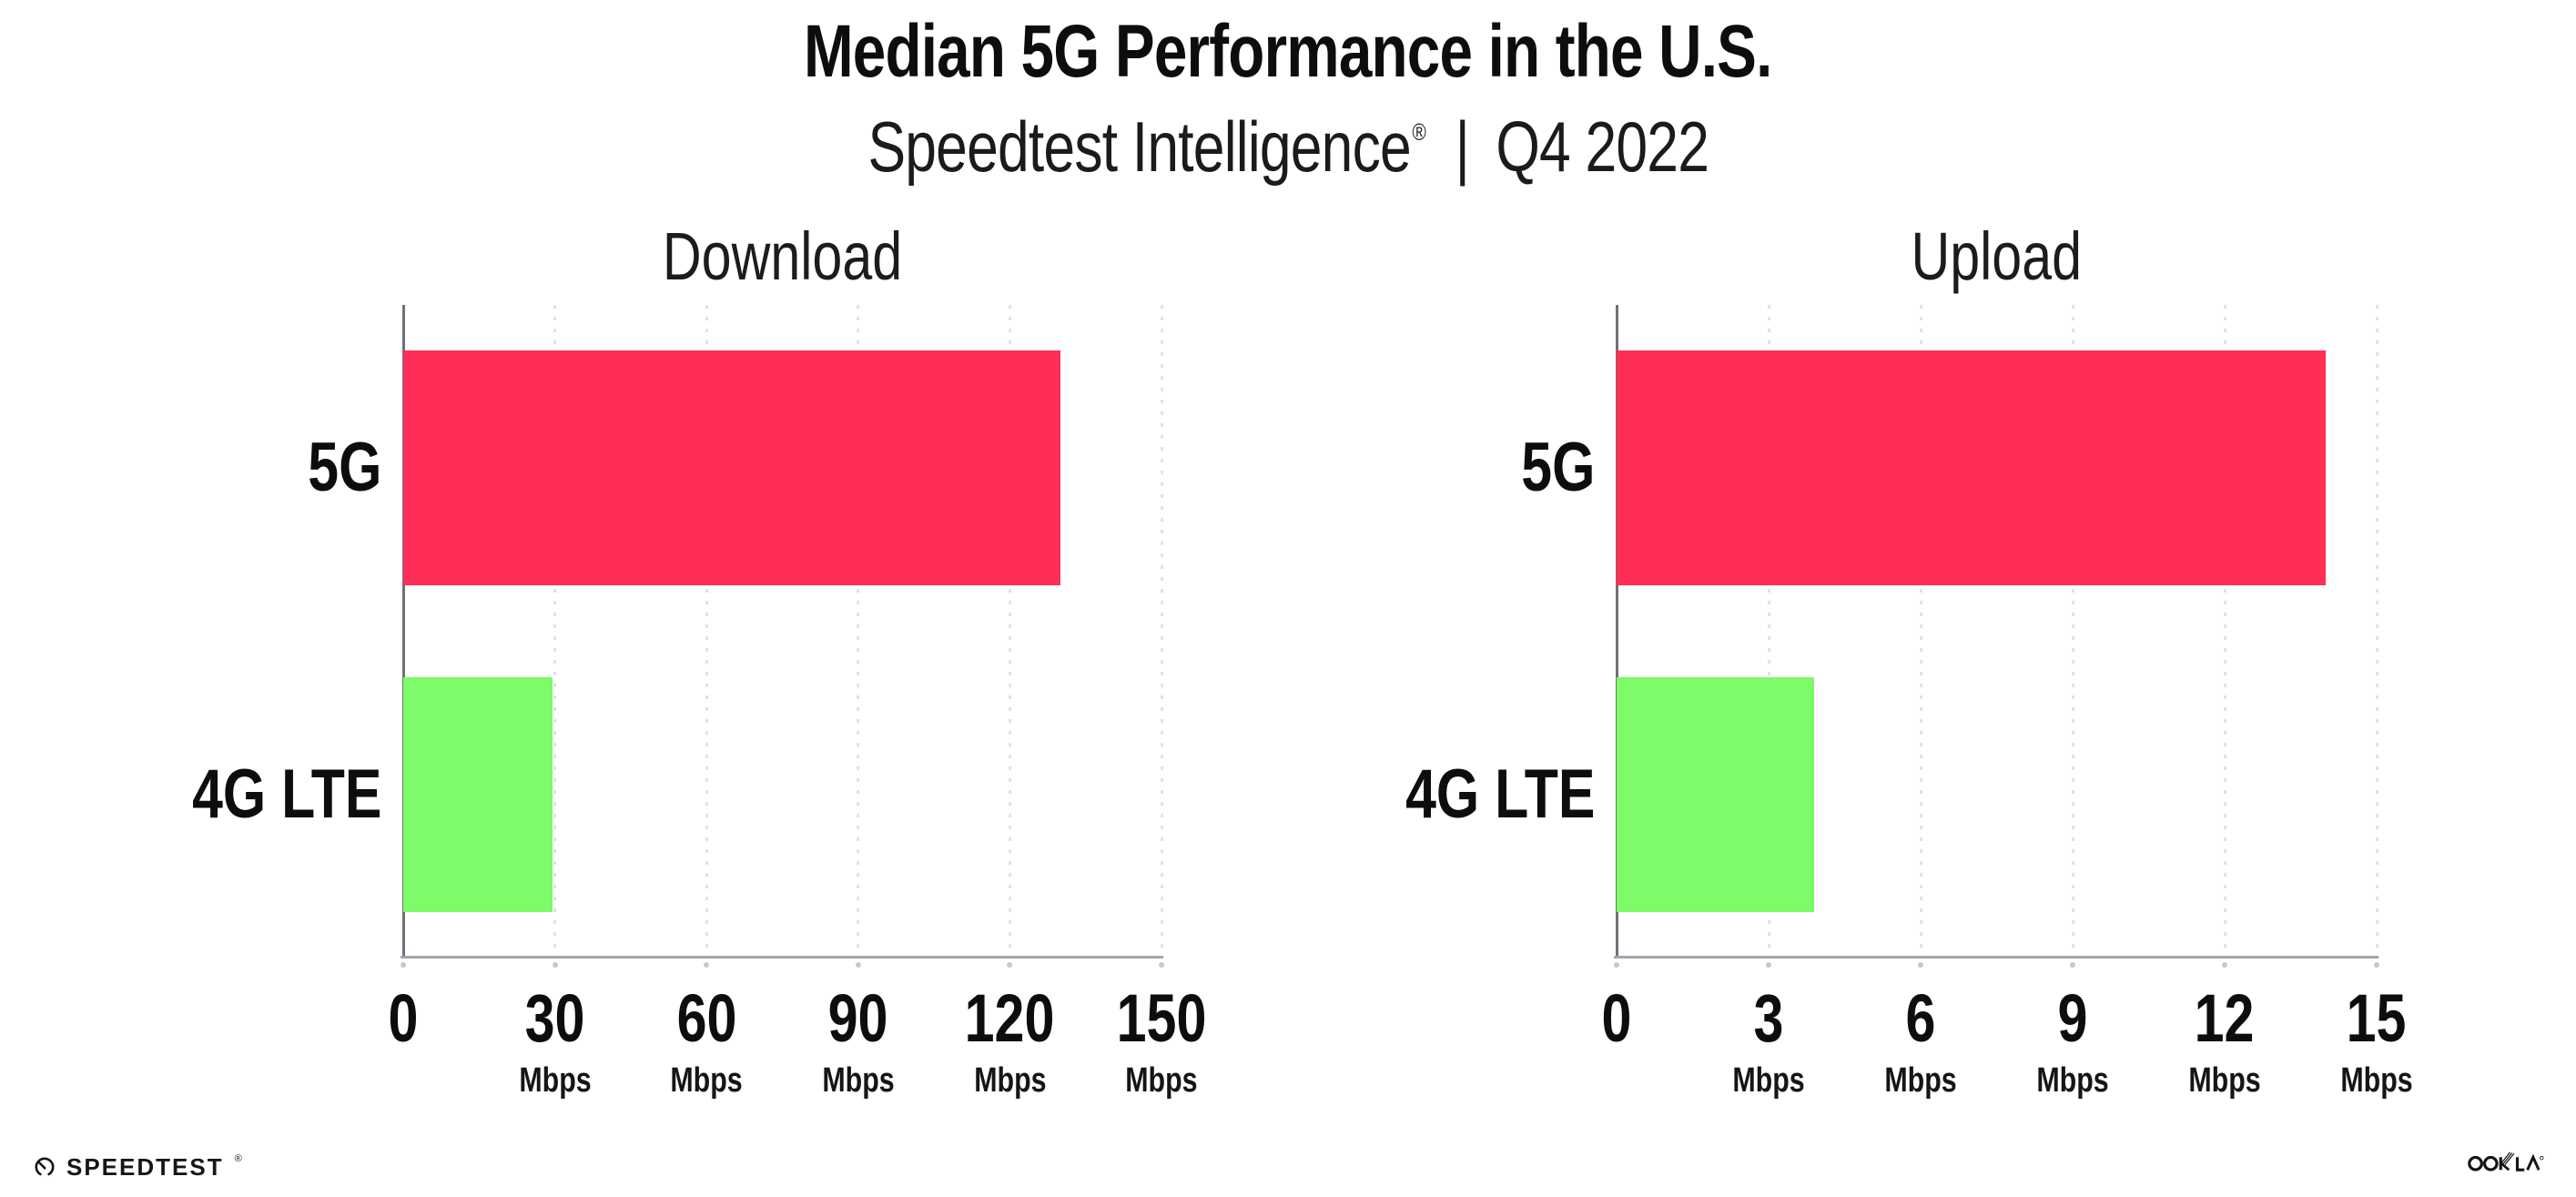 This screenshot has width=2576, height=1197. What do you see at coordinates (1921, 965) in the screenshot?
I see `tick-mark-6-upload` at bounding box center [1921, 965].